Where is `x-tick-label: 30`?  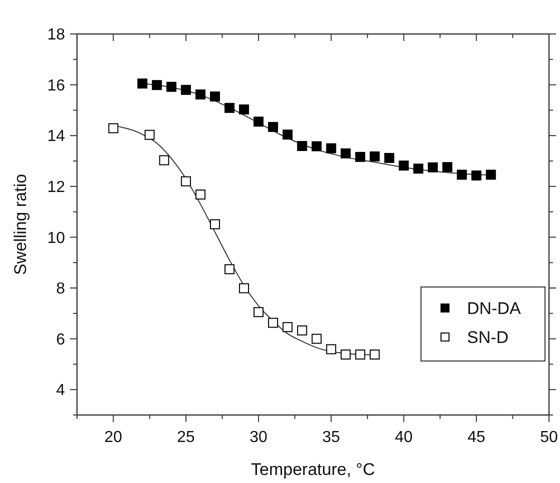
x-tick-label: 30 is located at coordinates (259, 437).